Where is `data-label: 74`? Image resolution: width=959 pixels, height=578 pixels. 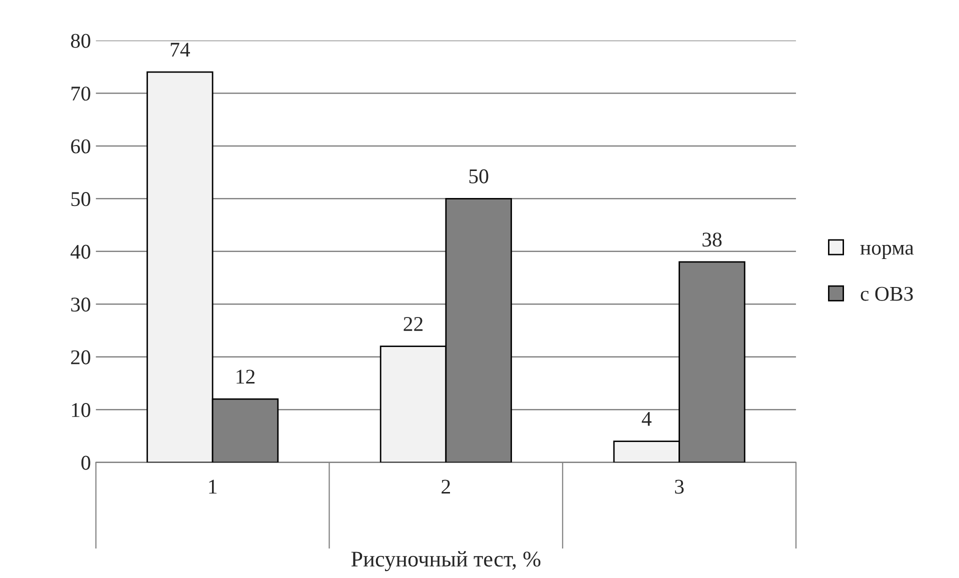
data-label: 74 is located at coordinates (180, 49).